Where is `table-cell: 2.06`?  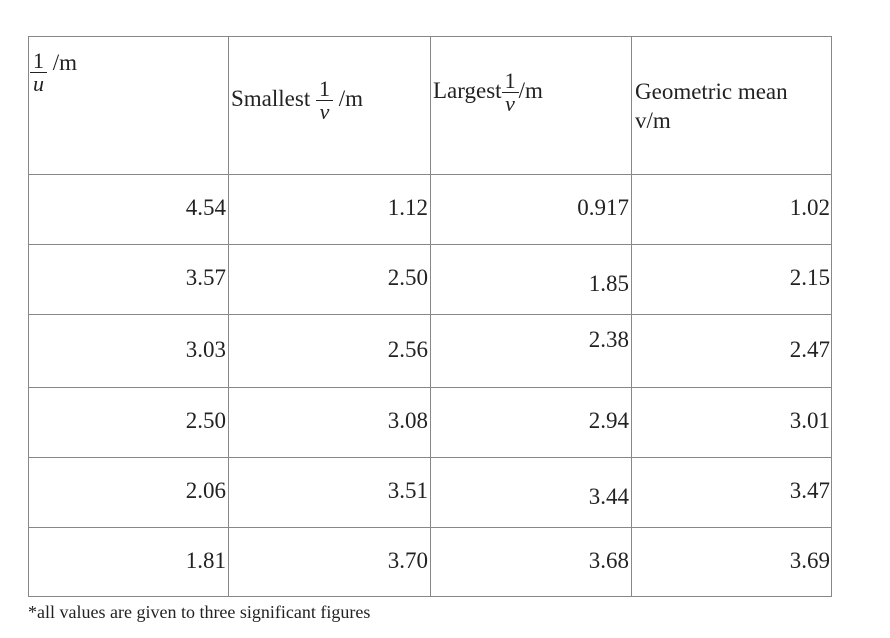 table-cell: 2.06 is located at coordinates (205, 490).